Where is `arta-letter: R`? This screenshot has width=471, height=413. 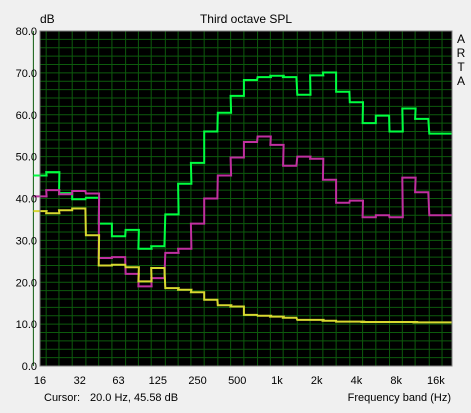 arta-letter: R is located at coordinates (461, 53).